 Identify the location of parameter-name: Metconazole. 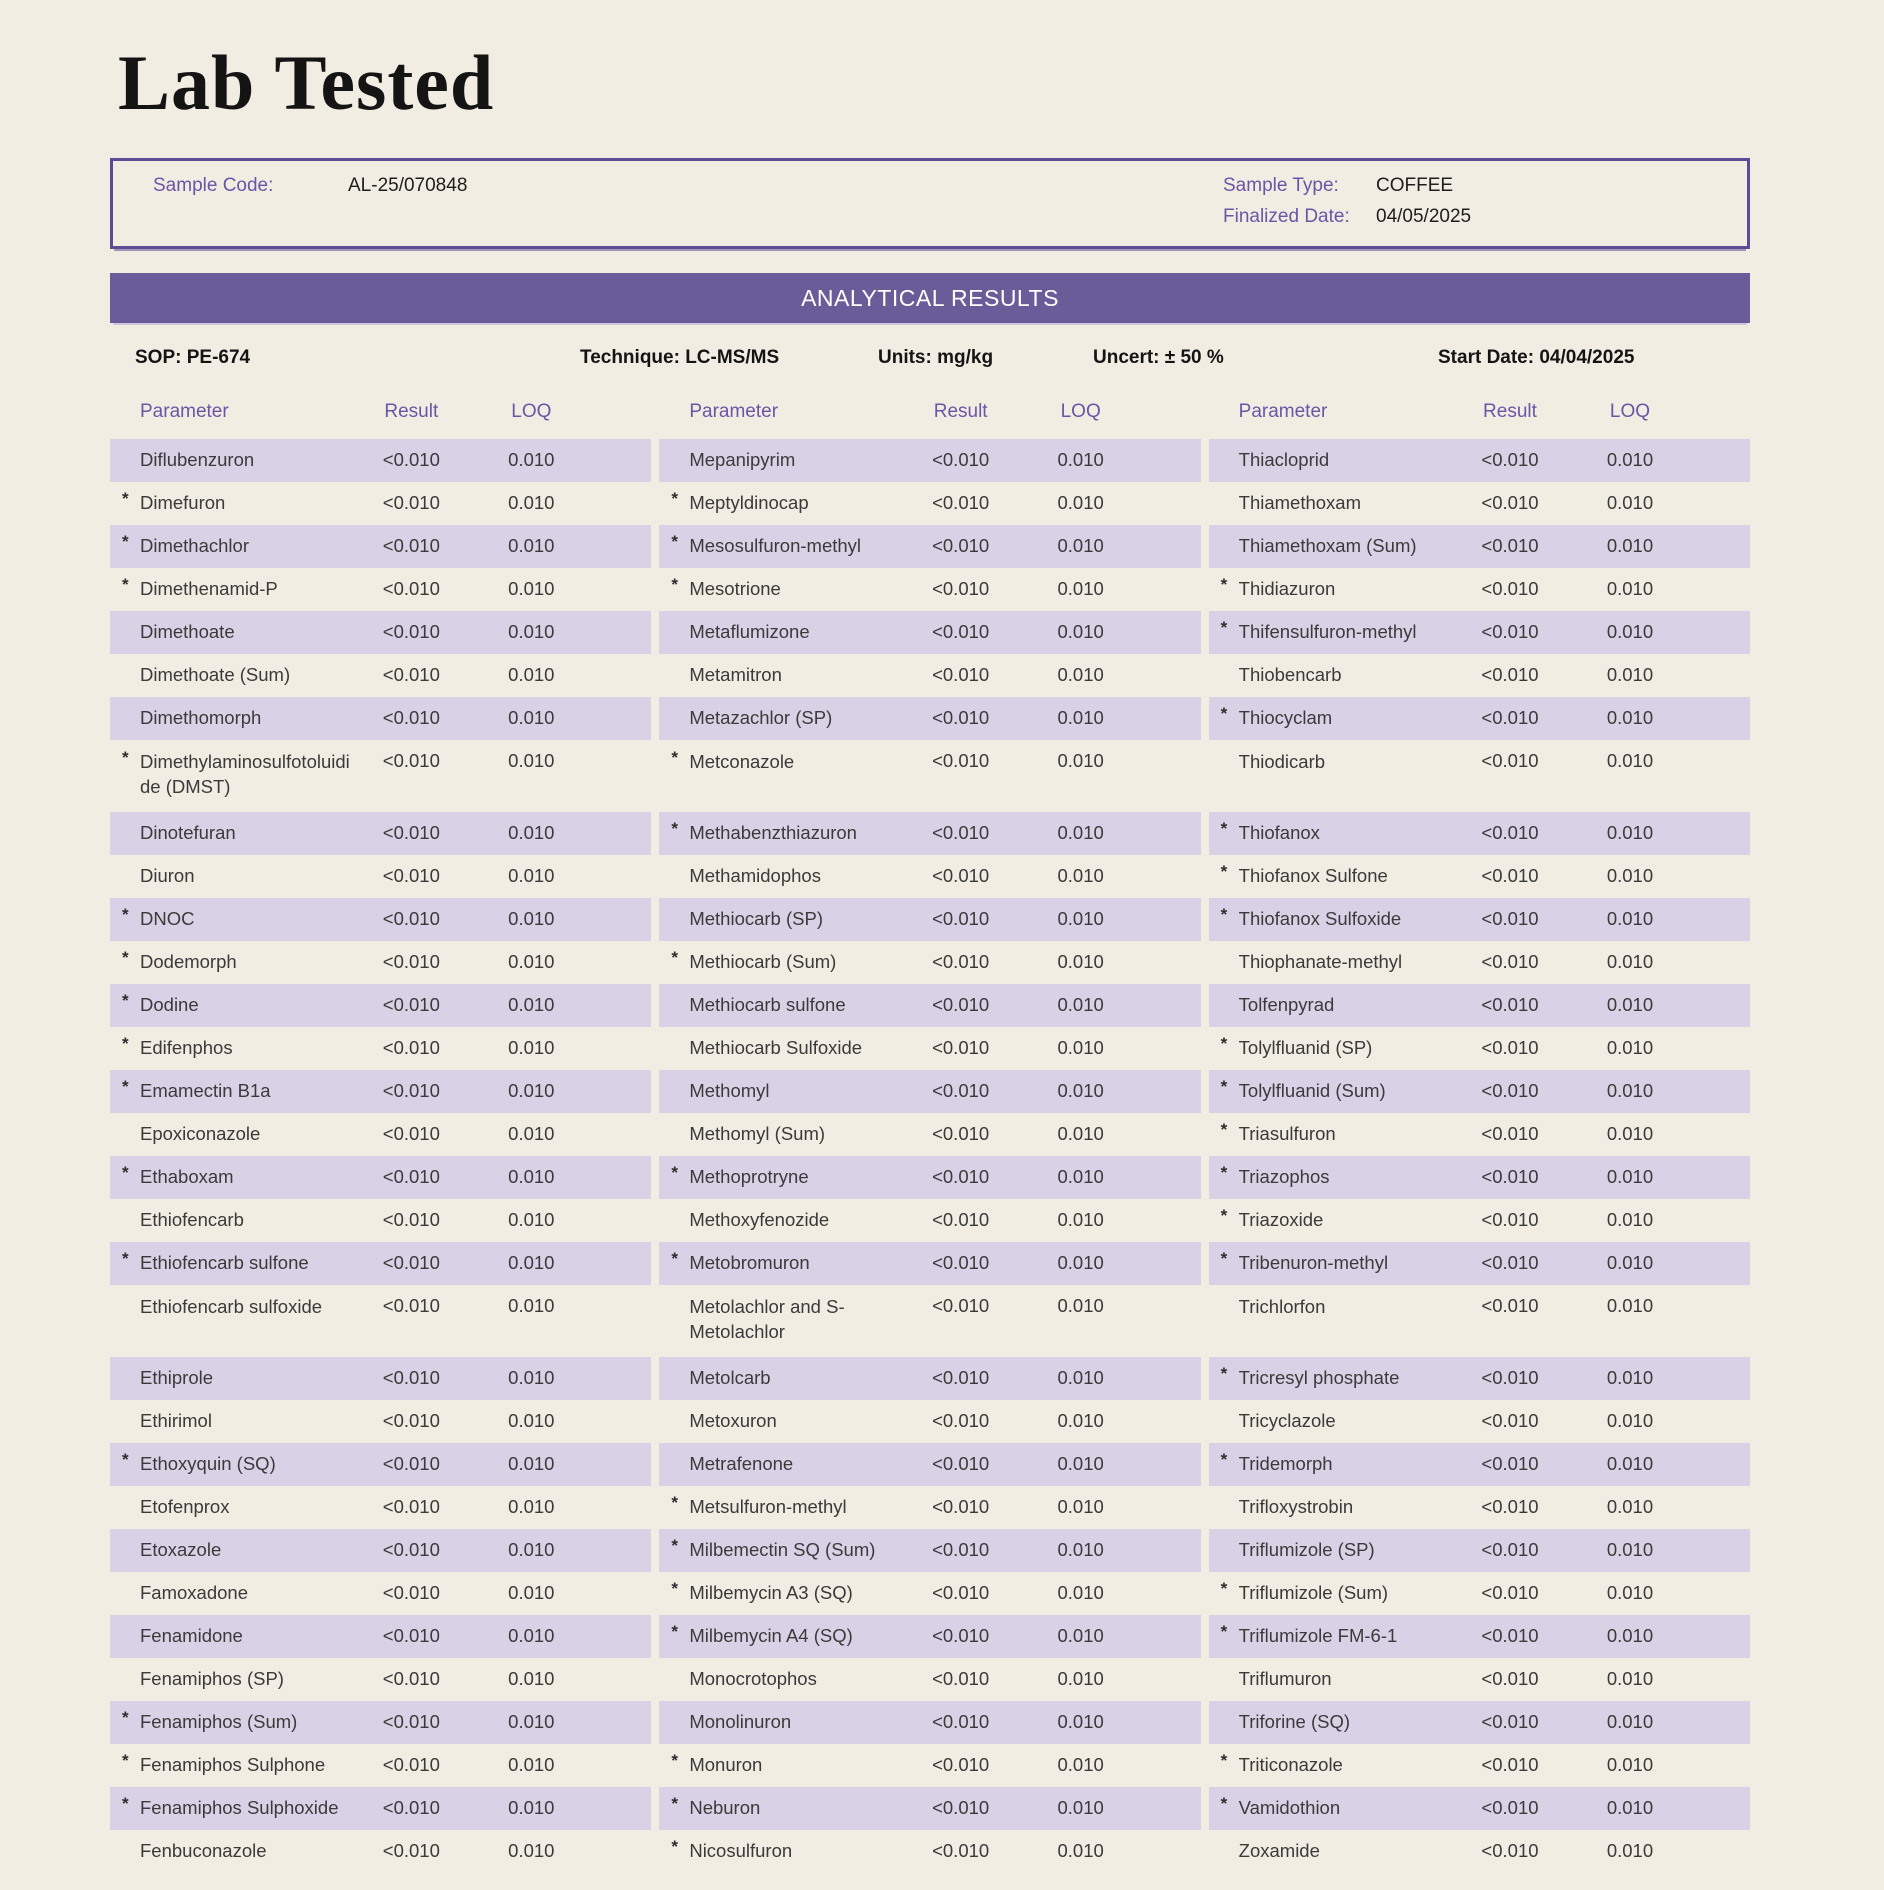
(742, 761).